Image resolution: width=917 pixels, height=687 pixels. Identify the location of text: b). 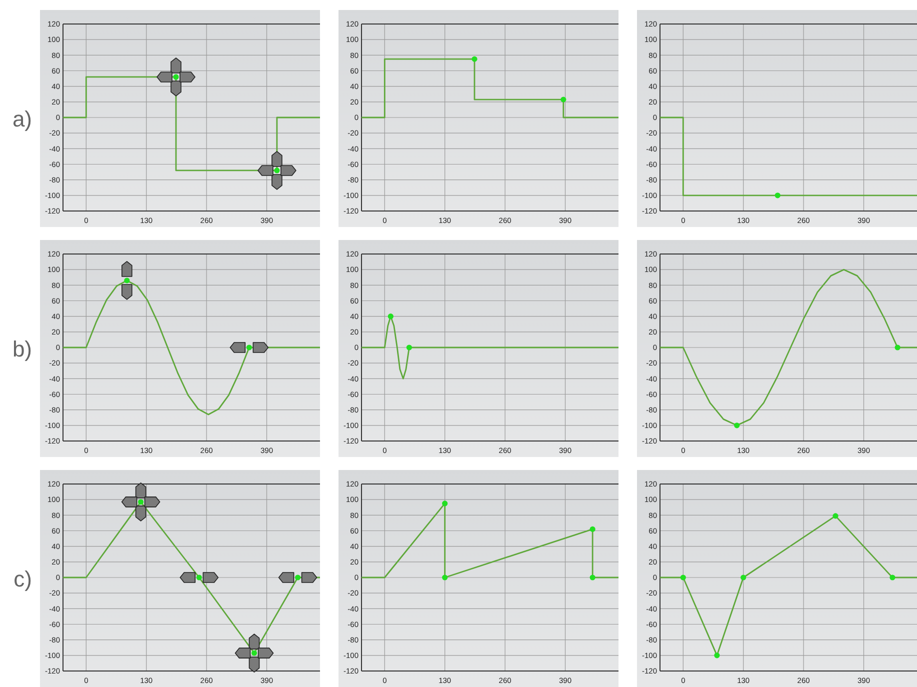
(22, 349).